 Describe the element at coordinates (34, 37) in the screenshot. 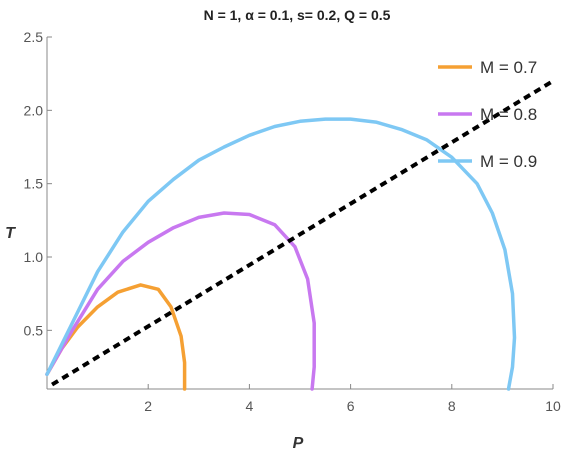

I see `y-tick-label: 2.5` at that location.